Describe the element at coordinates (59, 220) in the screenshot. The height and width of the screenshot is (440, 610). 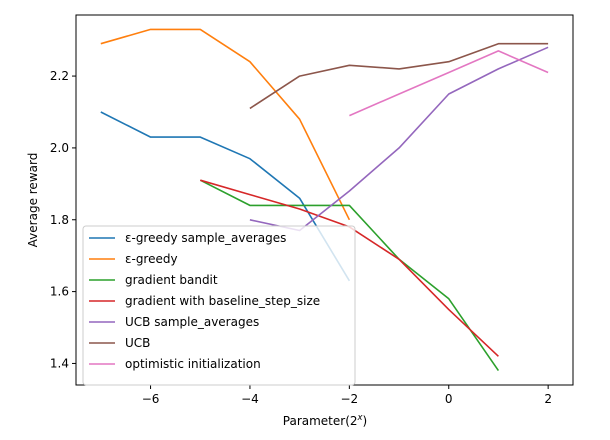
I see `y-tick-label: 1.8` at that location.